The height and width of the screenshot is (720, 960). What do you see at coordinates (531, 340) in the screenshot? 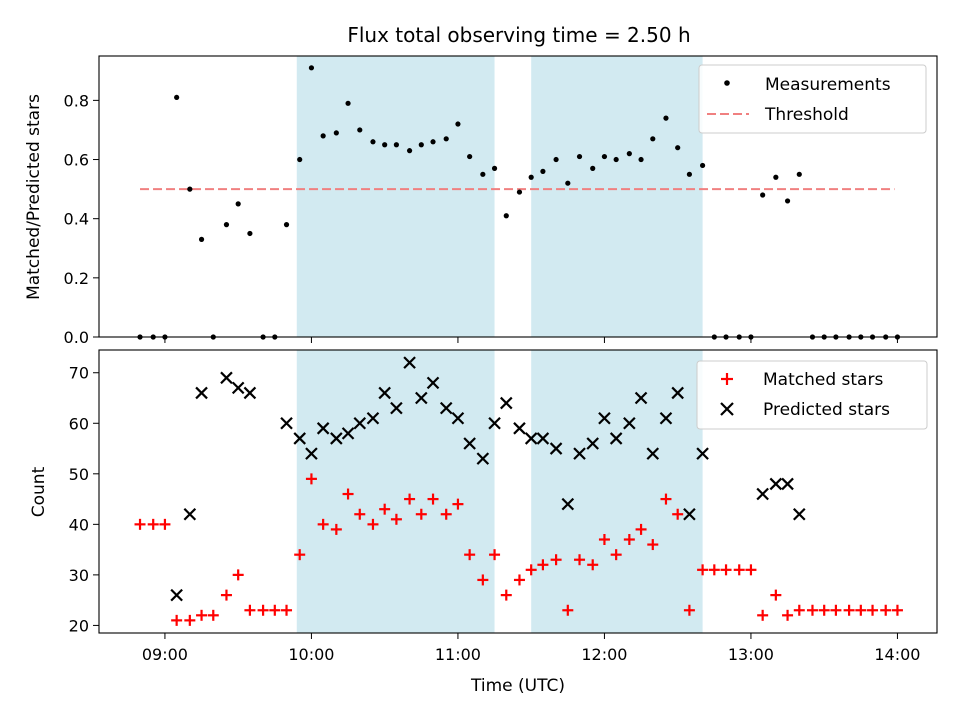
I see `top-x-ticks` at bounding box center [531, 340].